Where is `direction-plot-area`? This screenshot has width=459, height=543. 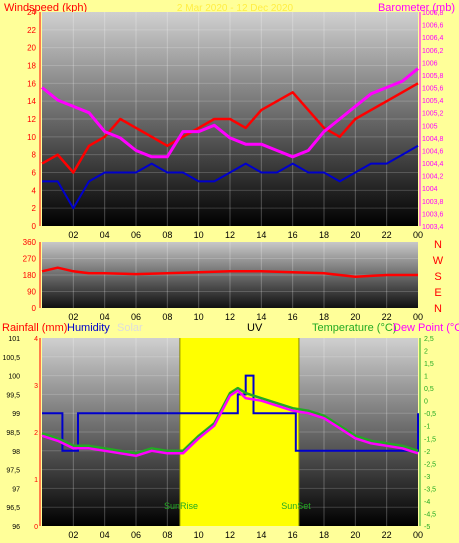
direction-plot-area is located at coordinates (230, 275).